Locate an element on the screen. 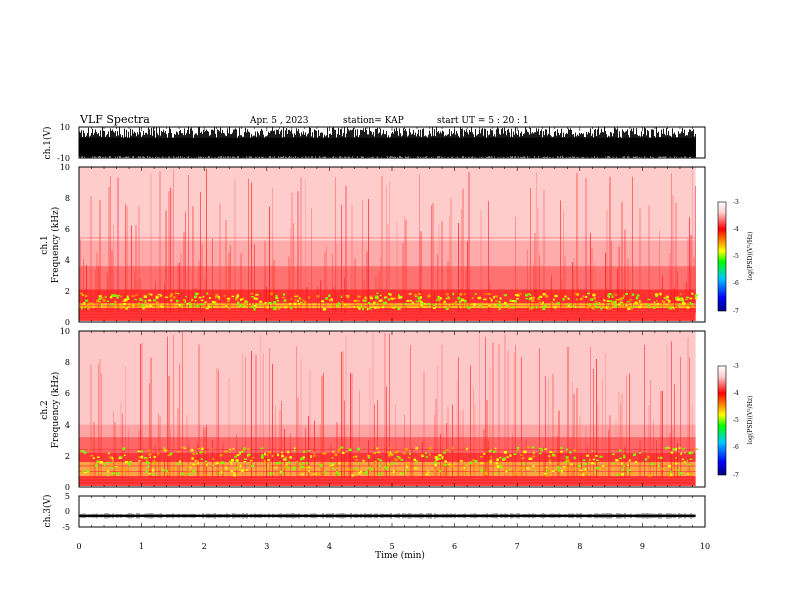 The image size is (792, 612). spectrogram-band is located at coordinates (387, 202).